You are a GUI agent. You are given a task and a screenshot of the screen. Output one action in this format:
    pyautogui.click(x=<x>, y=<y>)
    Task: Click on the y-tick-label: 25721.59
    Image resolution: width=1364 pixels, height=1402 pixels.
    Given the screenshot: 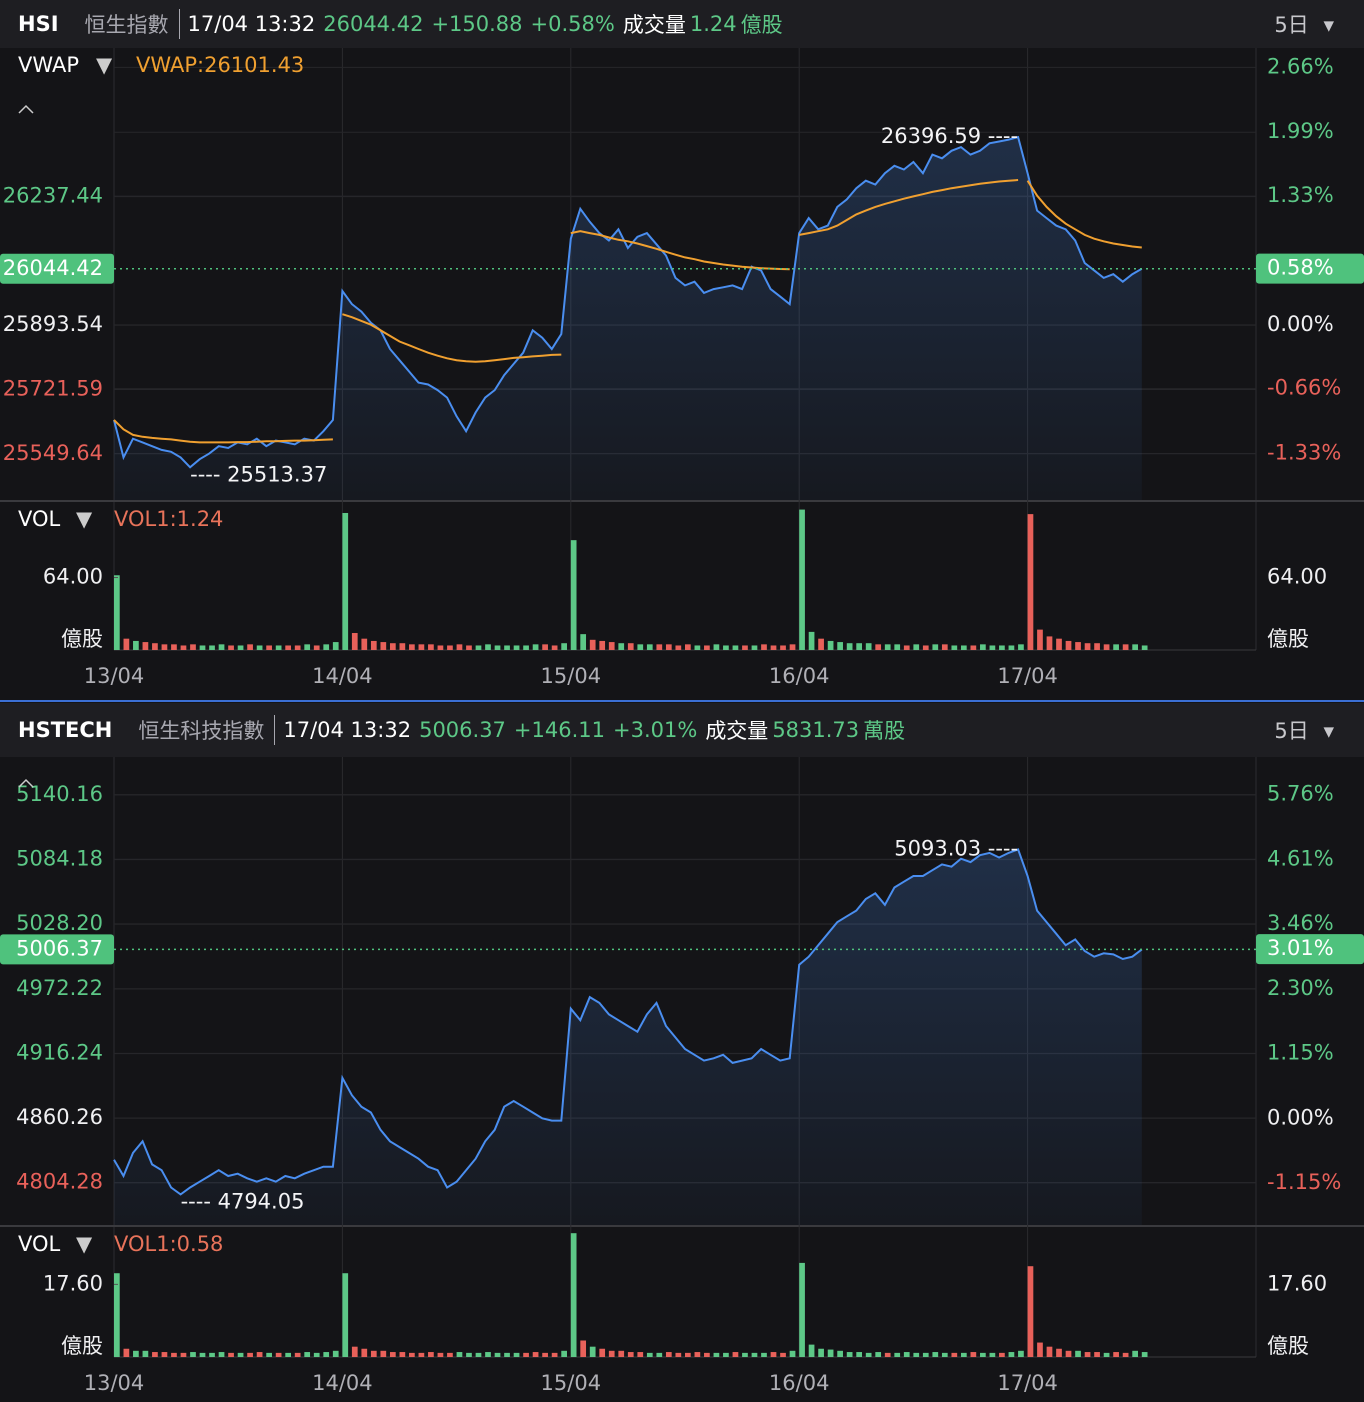 What is the action you would take?
    pyautogui.click(x=53, y=388)
    